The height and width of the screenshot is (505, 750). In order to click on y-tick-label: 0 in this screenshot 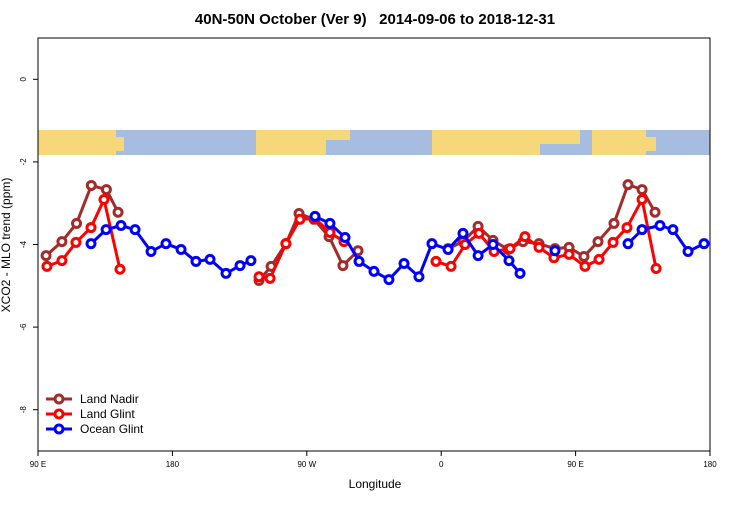, I will do `click(23, 79)`.